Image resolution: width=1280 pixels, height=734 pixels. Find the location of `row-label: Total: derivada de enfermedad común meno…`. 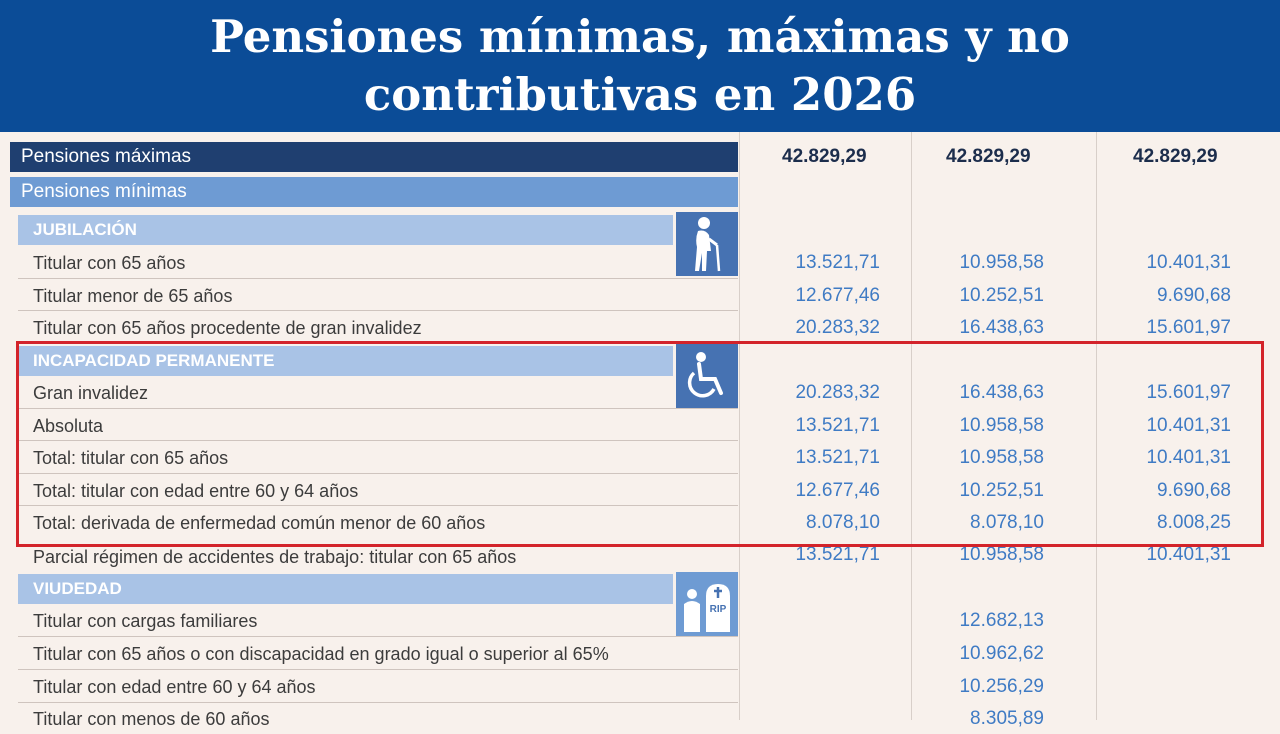

row-label: Total: derivada de enfermedad común meno… is located at coordinates (259, 523).